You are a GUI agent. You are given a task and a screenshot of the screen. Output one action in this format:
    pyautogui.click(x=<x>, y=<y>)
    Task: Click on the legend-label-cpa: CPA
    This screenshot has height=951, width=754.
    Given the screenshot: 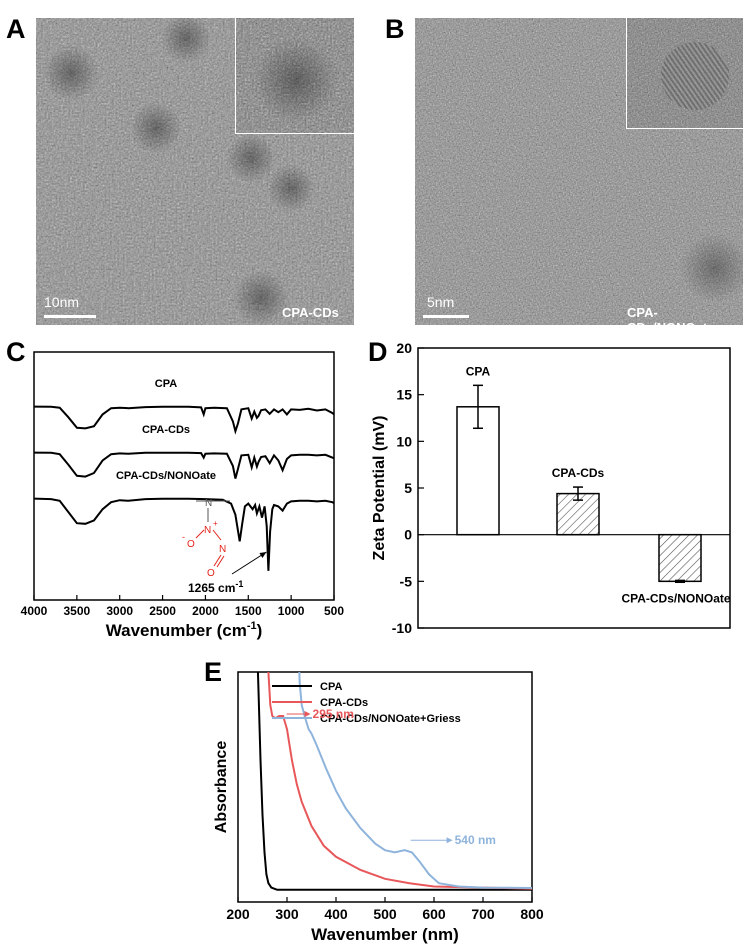 What is the action you would take?
    pyautogui.click(x=331, y=687)
    